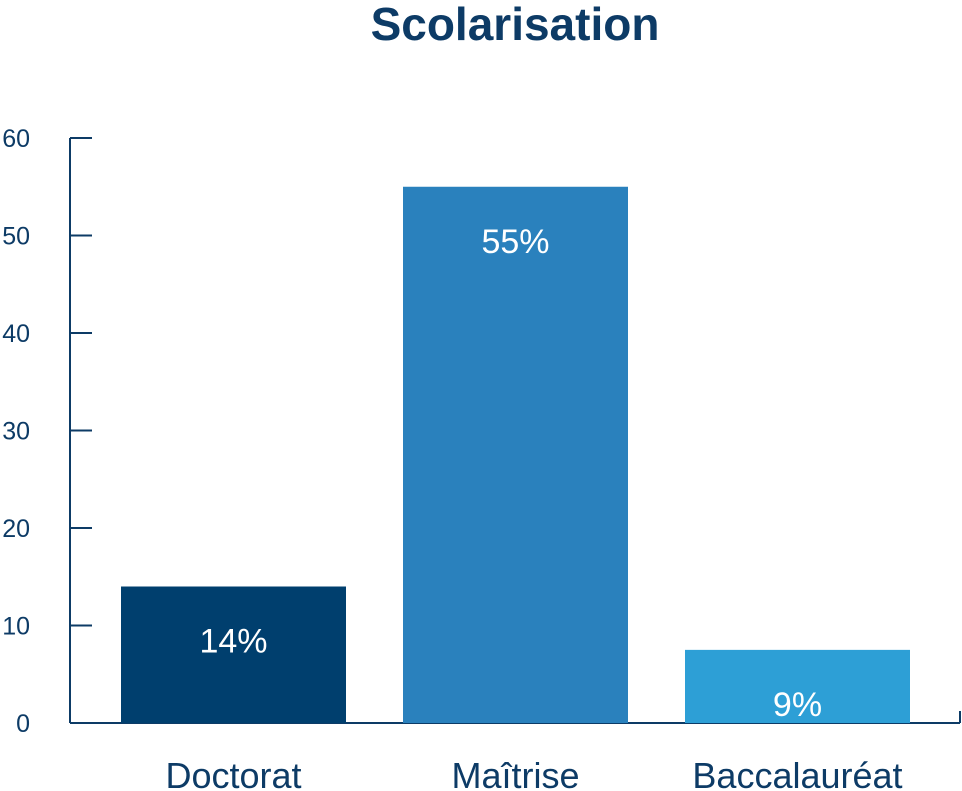  What do you see at coordinates (515, 242) in the screenshot?
I see `data-label: 55%` at bounding box center [515, 242].